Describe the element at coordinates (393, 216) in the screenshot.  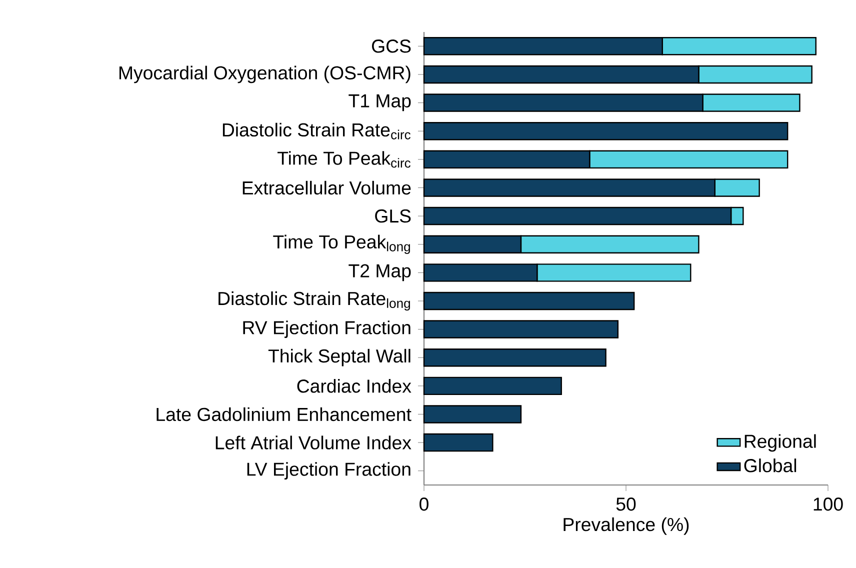
I see `y-tick-label: GLS` at that location.